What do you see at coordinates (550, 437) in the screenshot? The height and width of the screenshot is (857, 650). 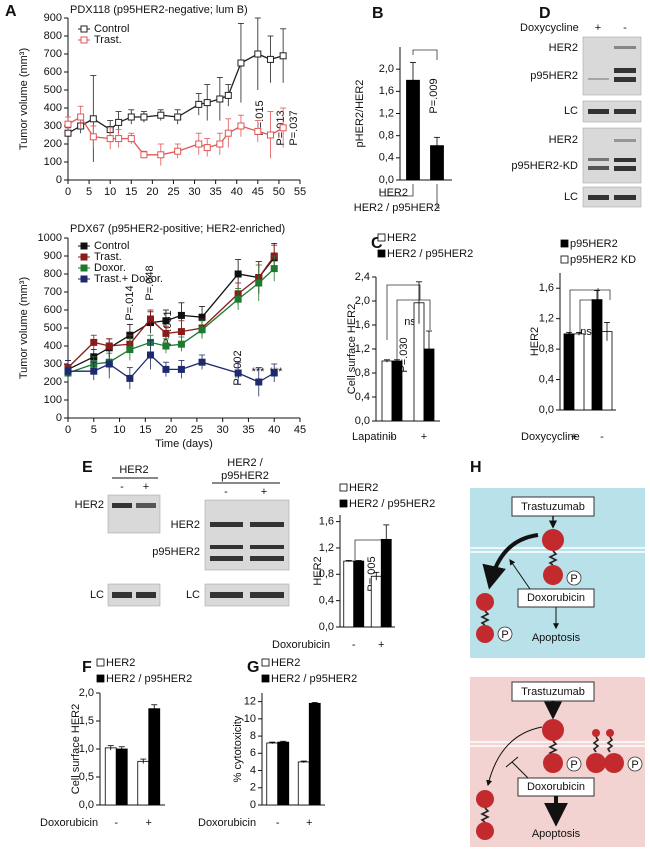 I see `x-axis-label: Doxycycline` at bounding box center [550, 437].